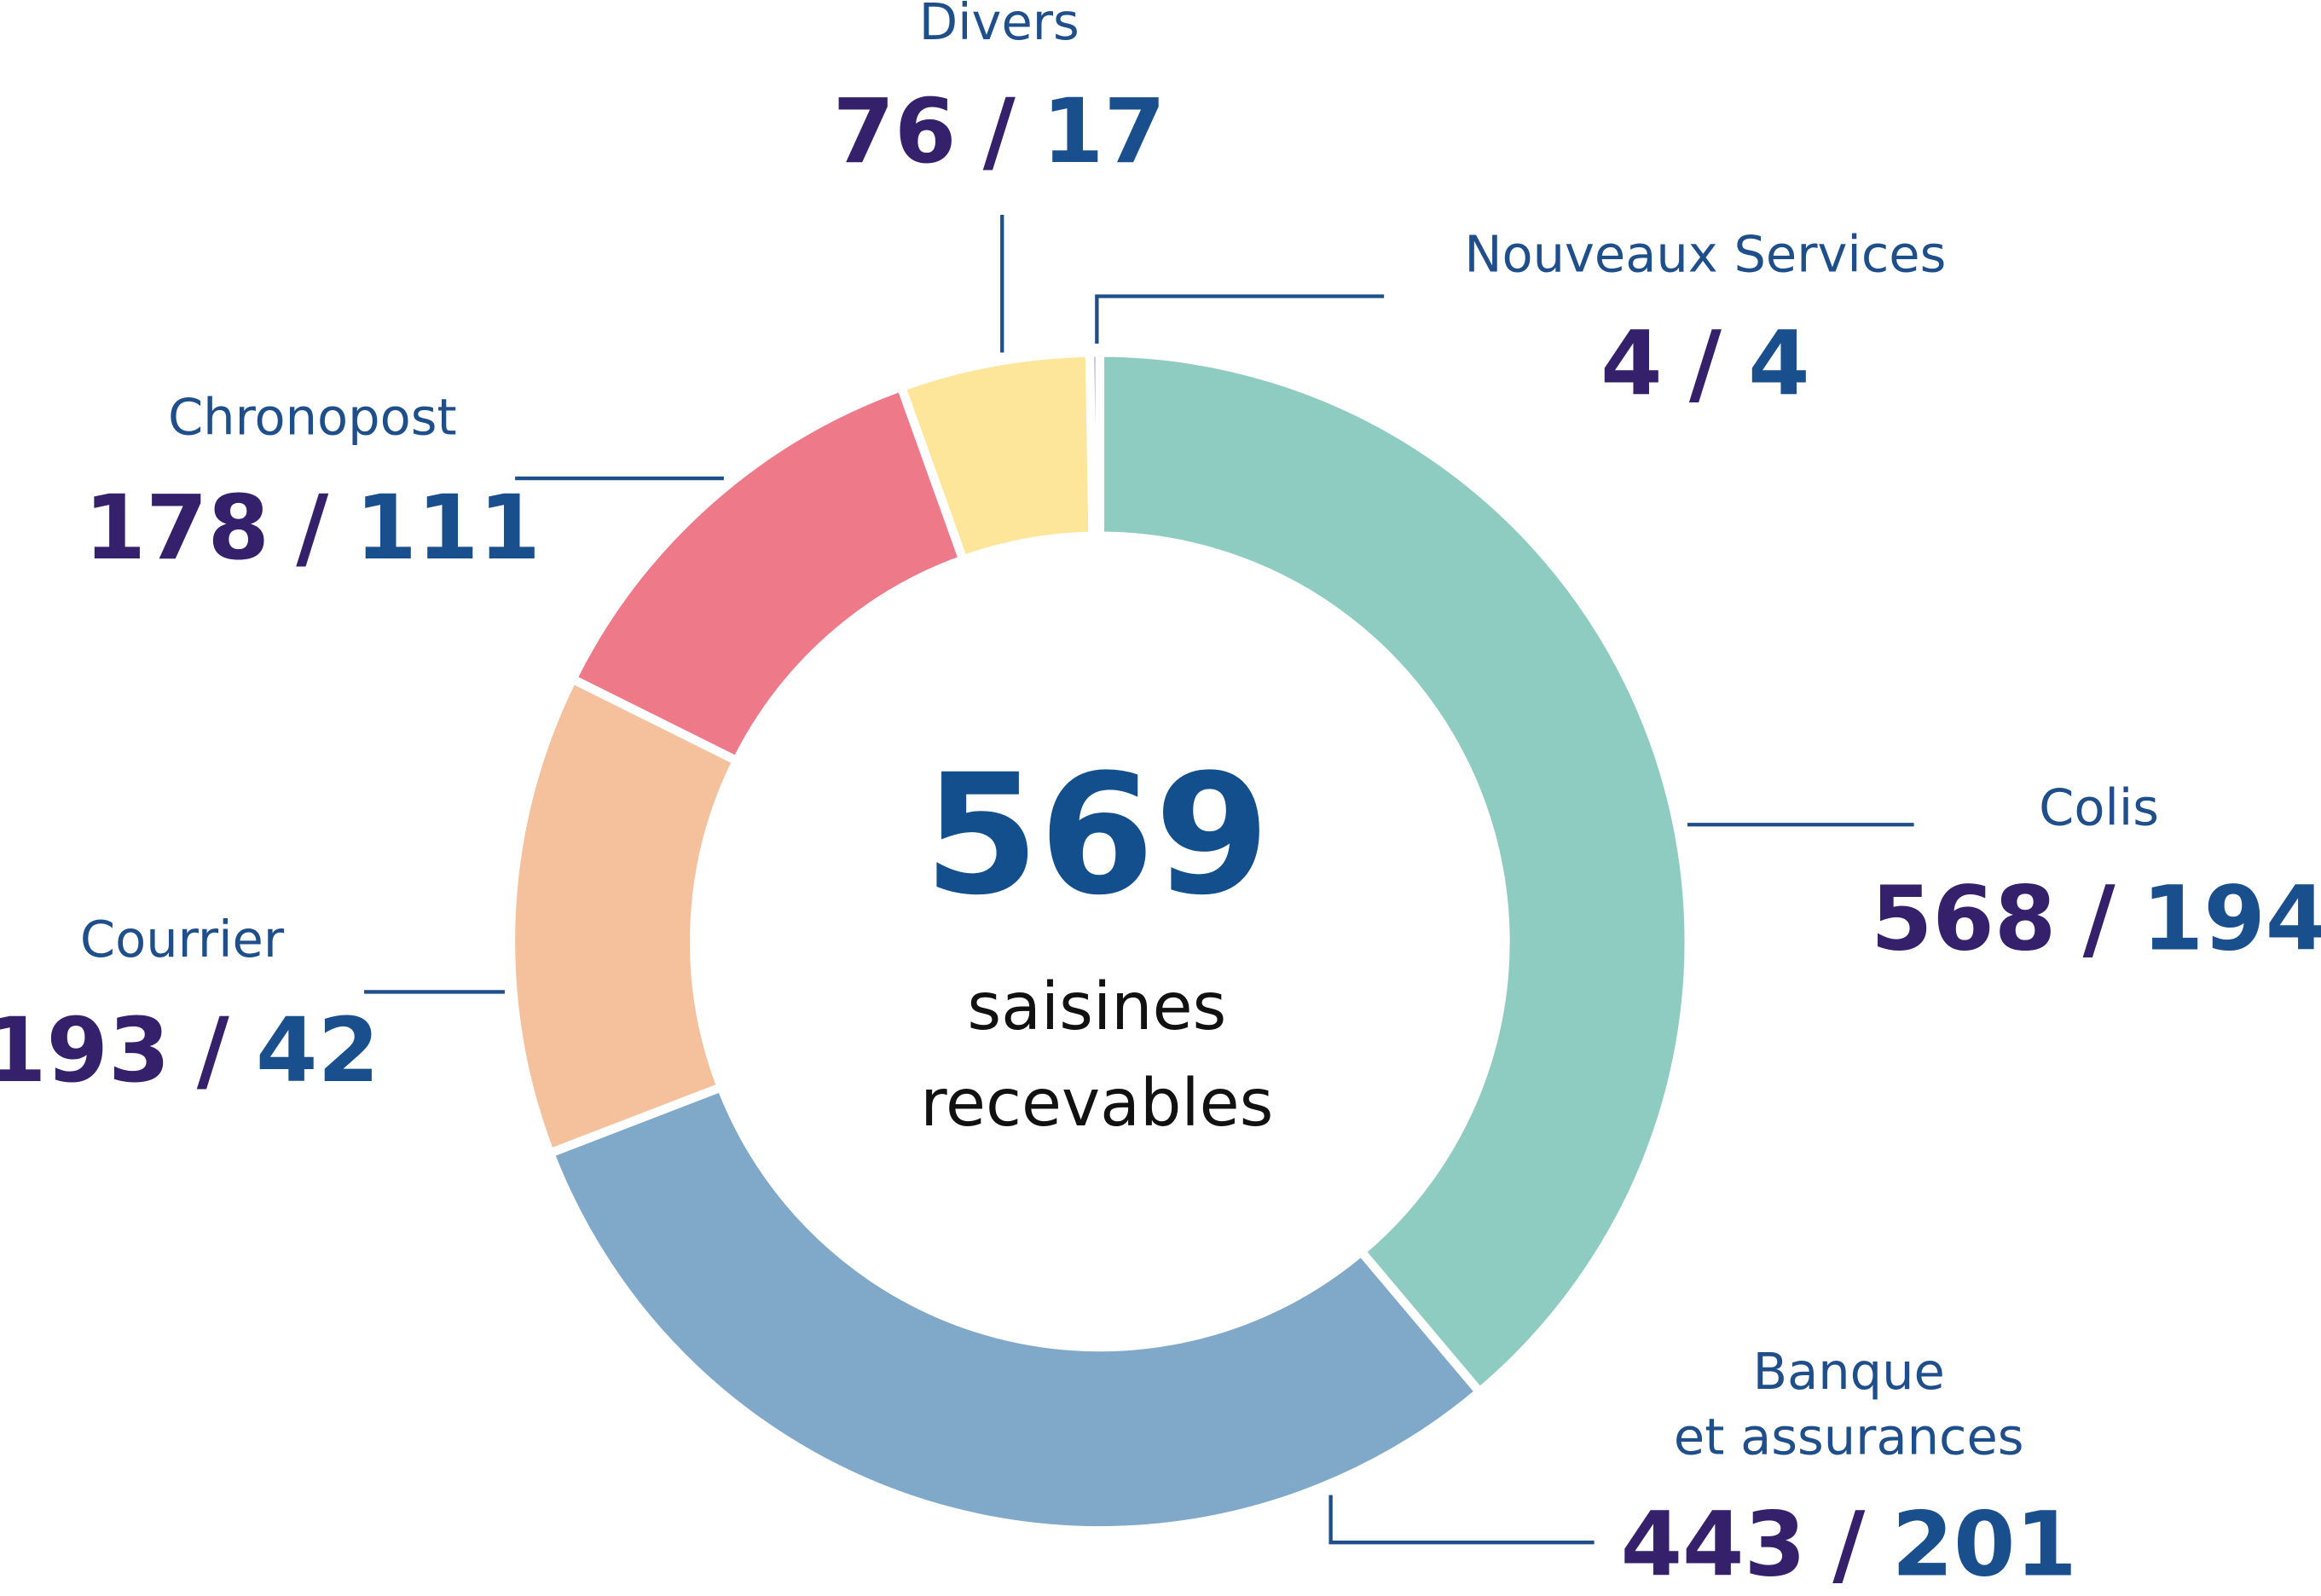  I want to click on value-label: 568 /194, so click(2096, 919).